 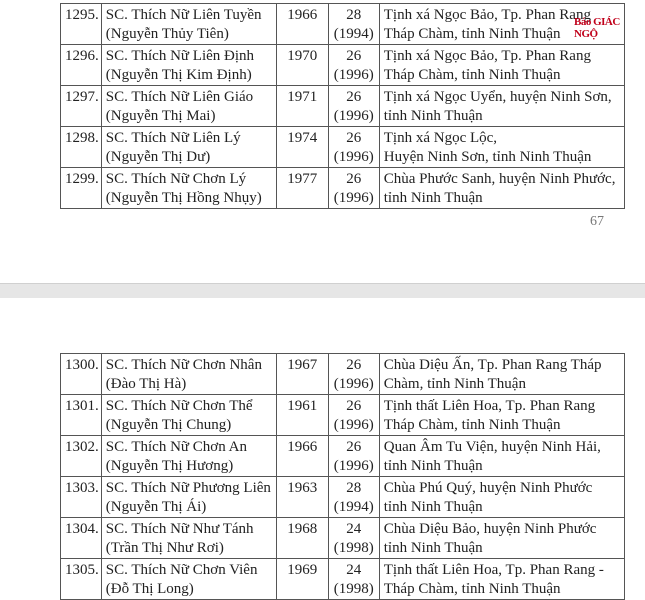 I want to click on birth-year: 1968, so click(x=302, y=538).